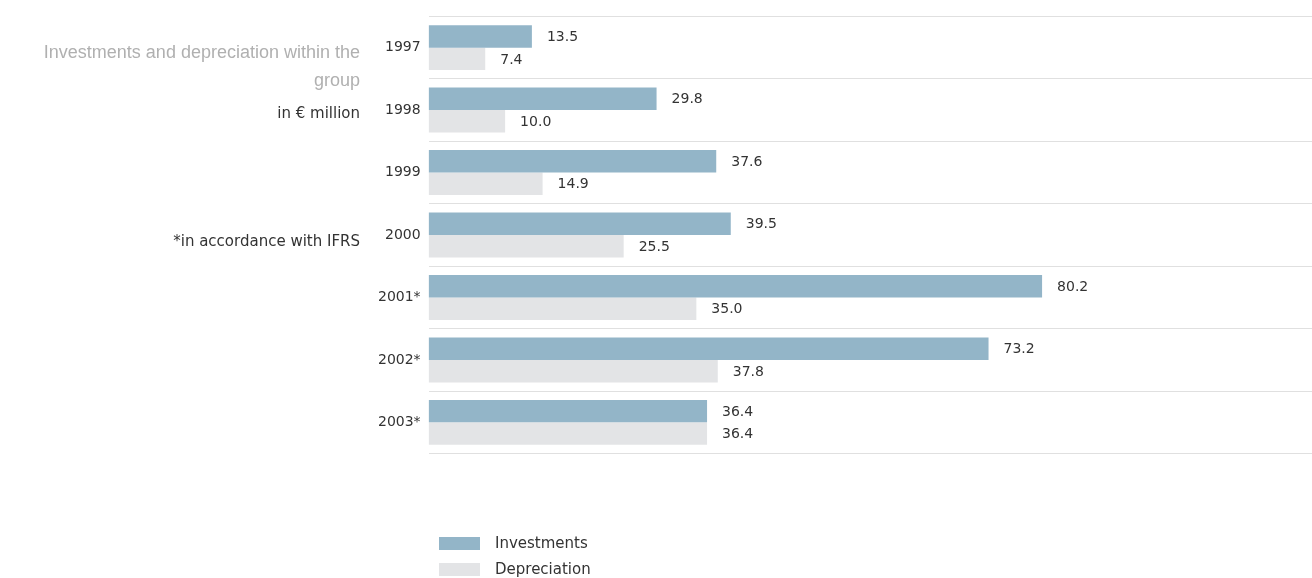 This screenshot has height=578, width=1312. Describe the element at coordinates (727, 308) in the screenshot. I see `data-label: 35.0` at that location.